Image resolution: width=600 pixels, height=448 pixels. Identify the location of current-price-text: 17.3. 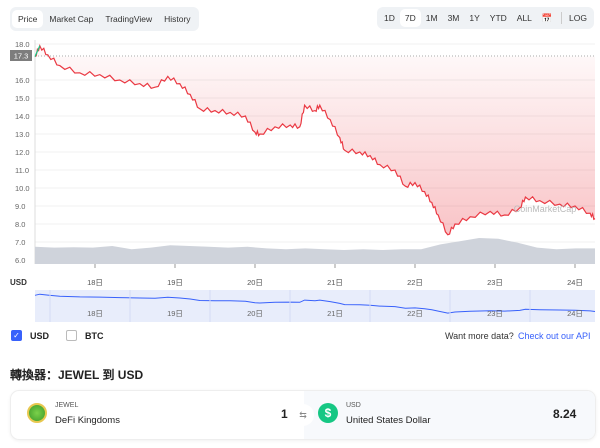
(21, 56).